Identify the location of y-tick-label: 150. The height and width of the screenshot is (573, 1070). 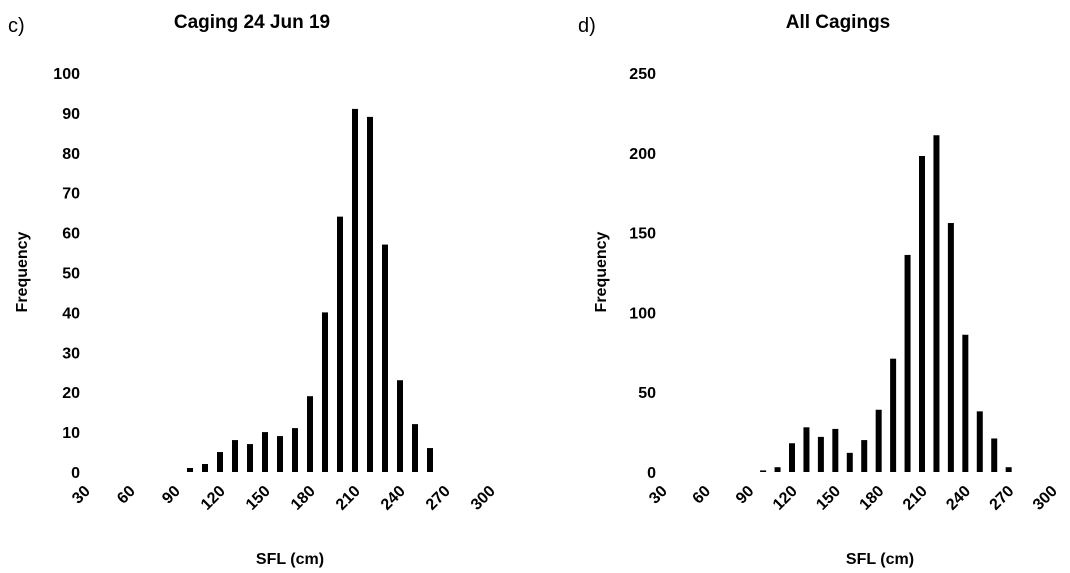
(642, 234).